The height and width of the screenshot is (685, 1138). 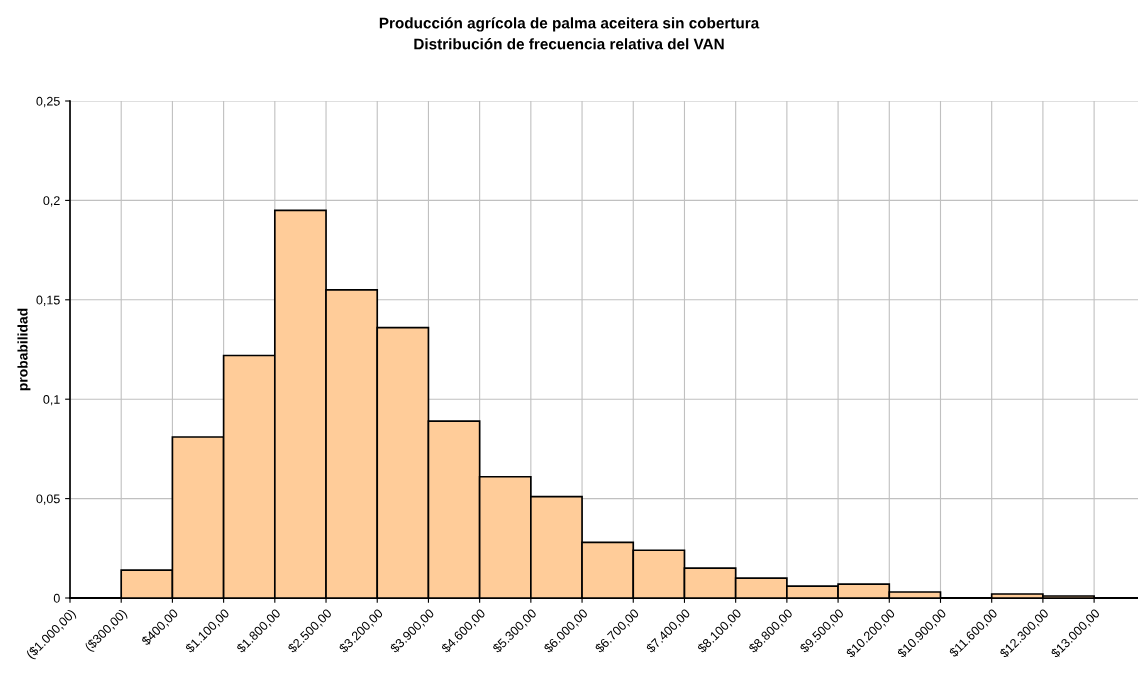 I want to click on y-tick-label: 0,05, so click(x=48, y=499).